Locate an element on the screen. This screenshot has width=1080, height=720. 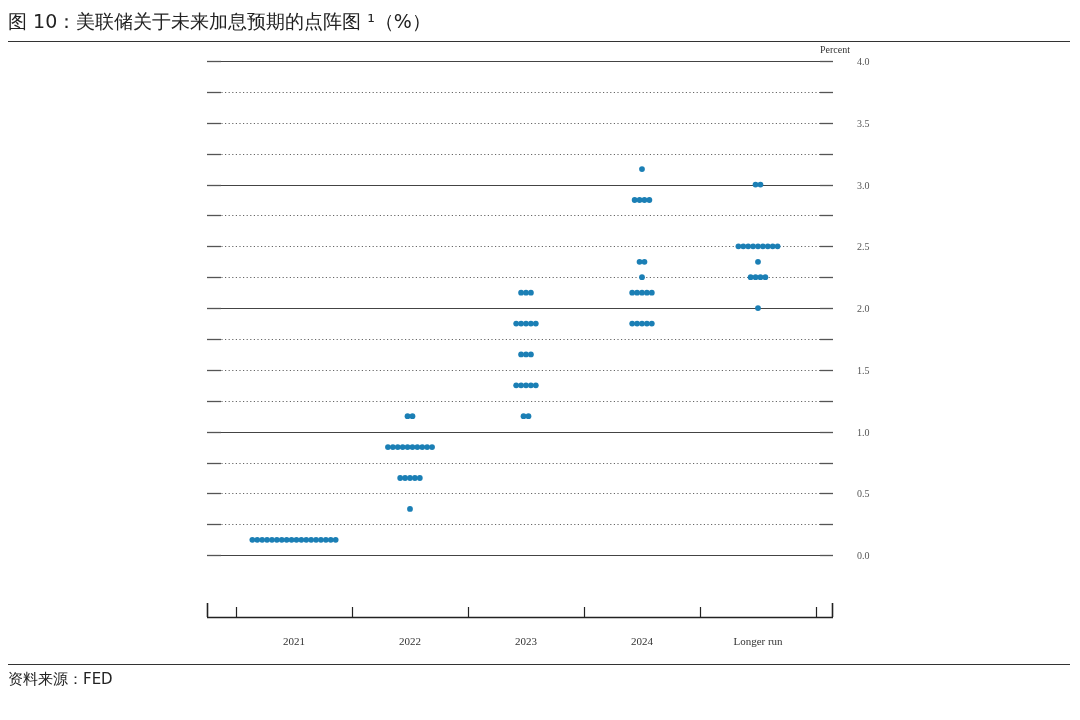
y-tick-label: 3.0 is located at coordinates (863, 185).